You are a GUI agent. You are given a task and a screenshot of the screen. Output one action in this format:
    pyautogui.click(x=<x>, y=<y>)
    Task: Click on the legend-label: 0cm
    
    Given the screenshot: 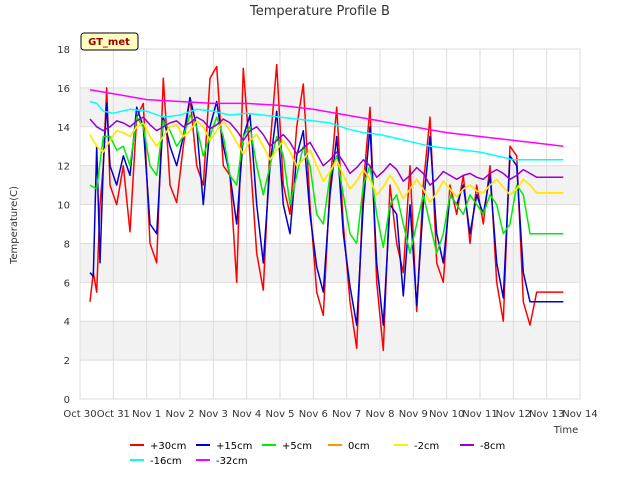 What is the action you would take?
    pyautogui.click(x=359, y=446)
    